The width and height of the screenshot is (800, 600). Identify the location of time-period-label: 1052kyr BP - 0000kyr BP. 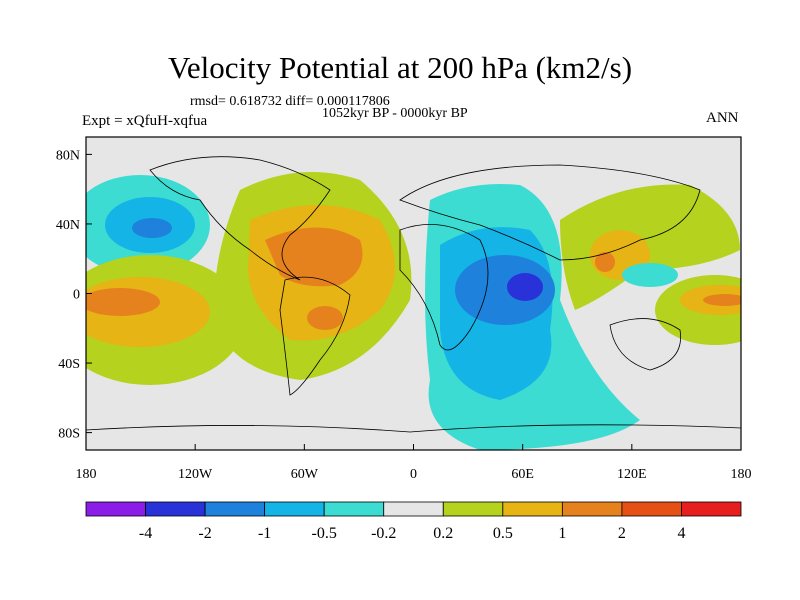
(395, 113).